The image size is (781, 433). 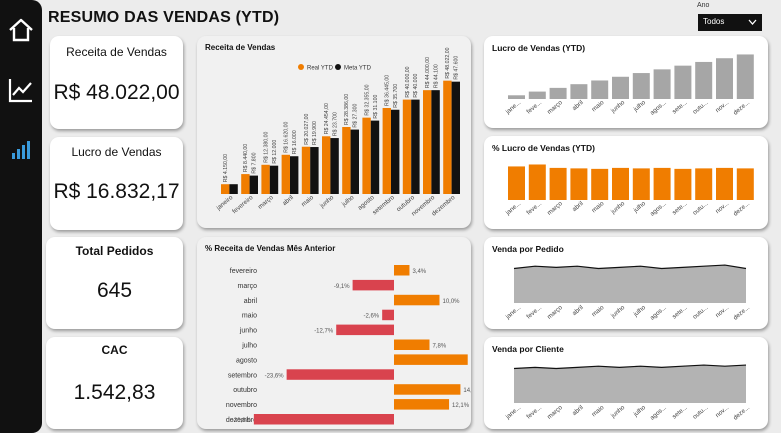 I want to click on year-filter-value: Todos, so click(x=714, y=21).